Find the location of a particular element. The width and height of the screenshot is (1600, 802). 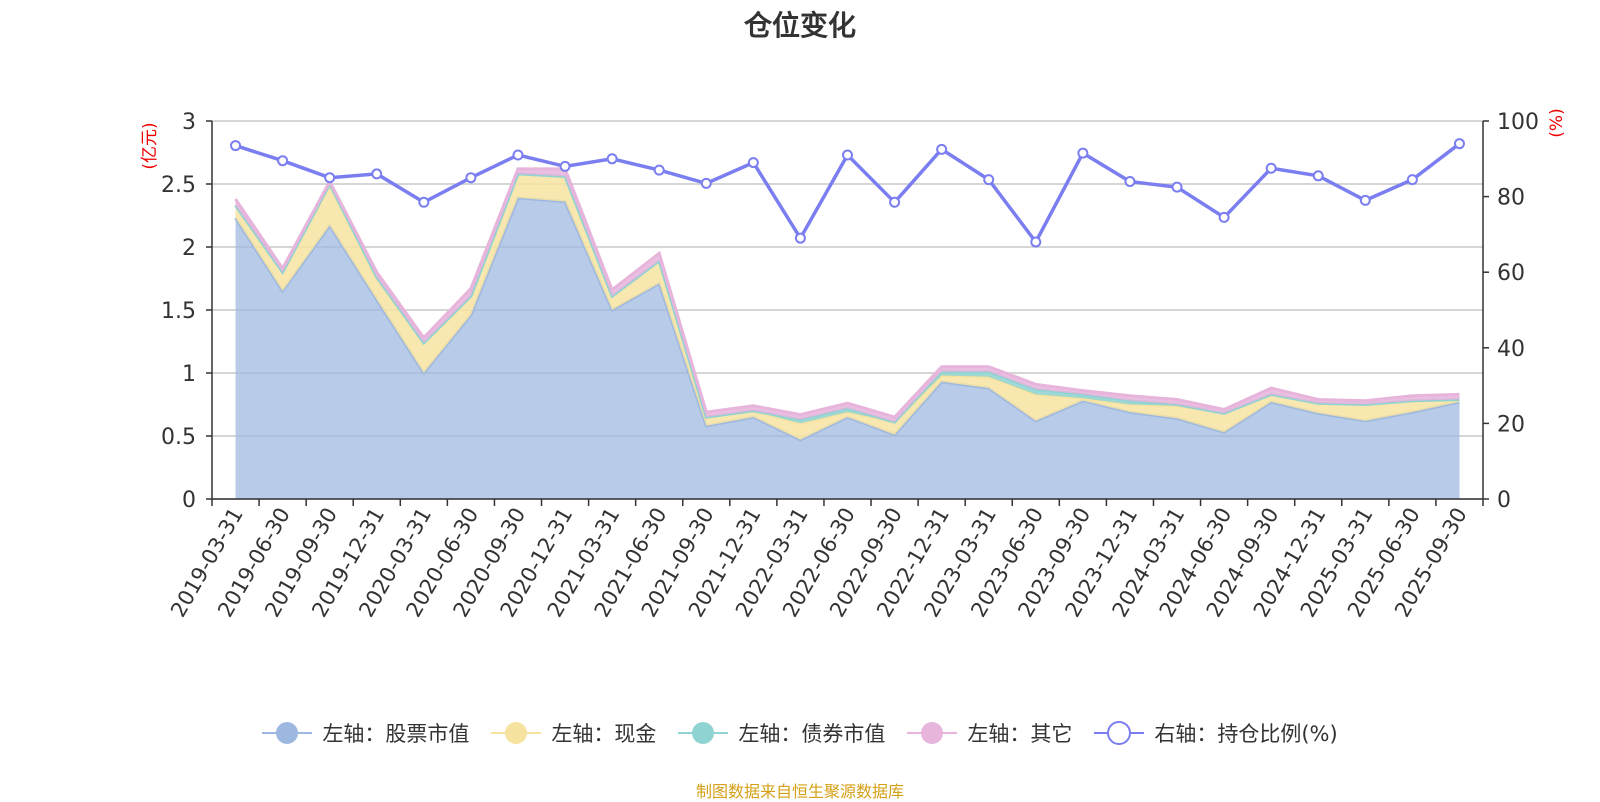

y-right-tick-label: 100 is located at coordinates (1518, 122).